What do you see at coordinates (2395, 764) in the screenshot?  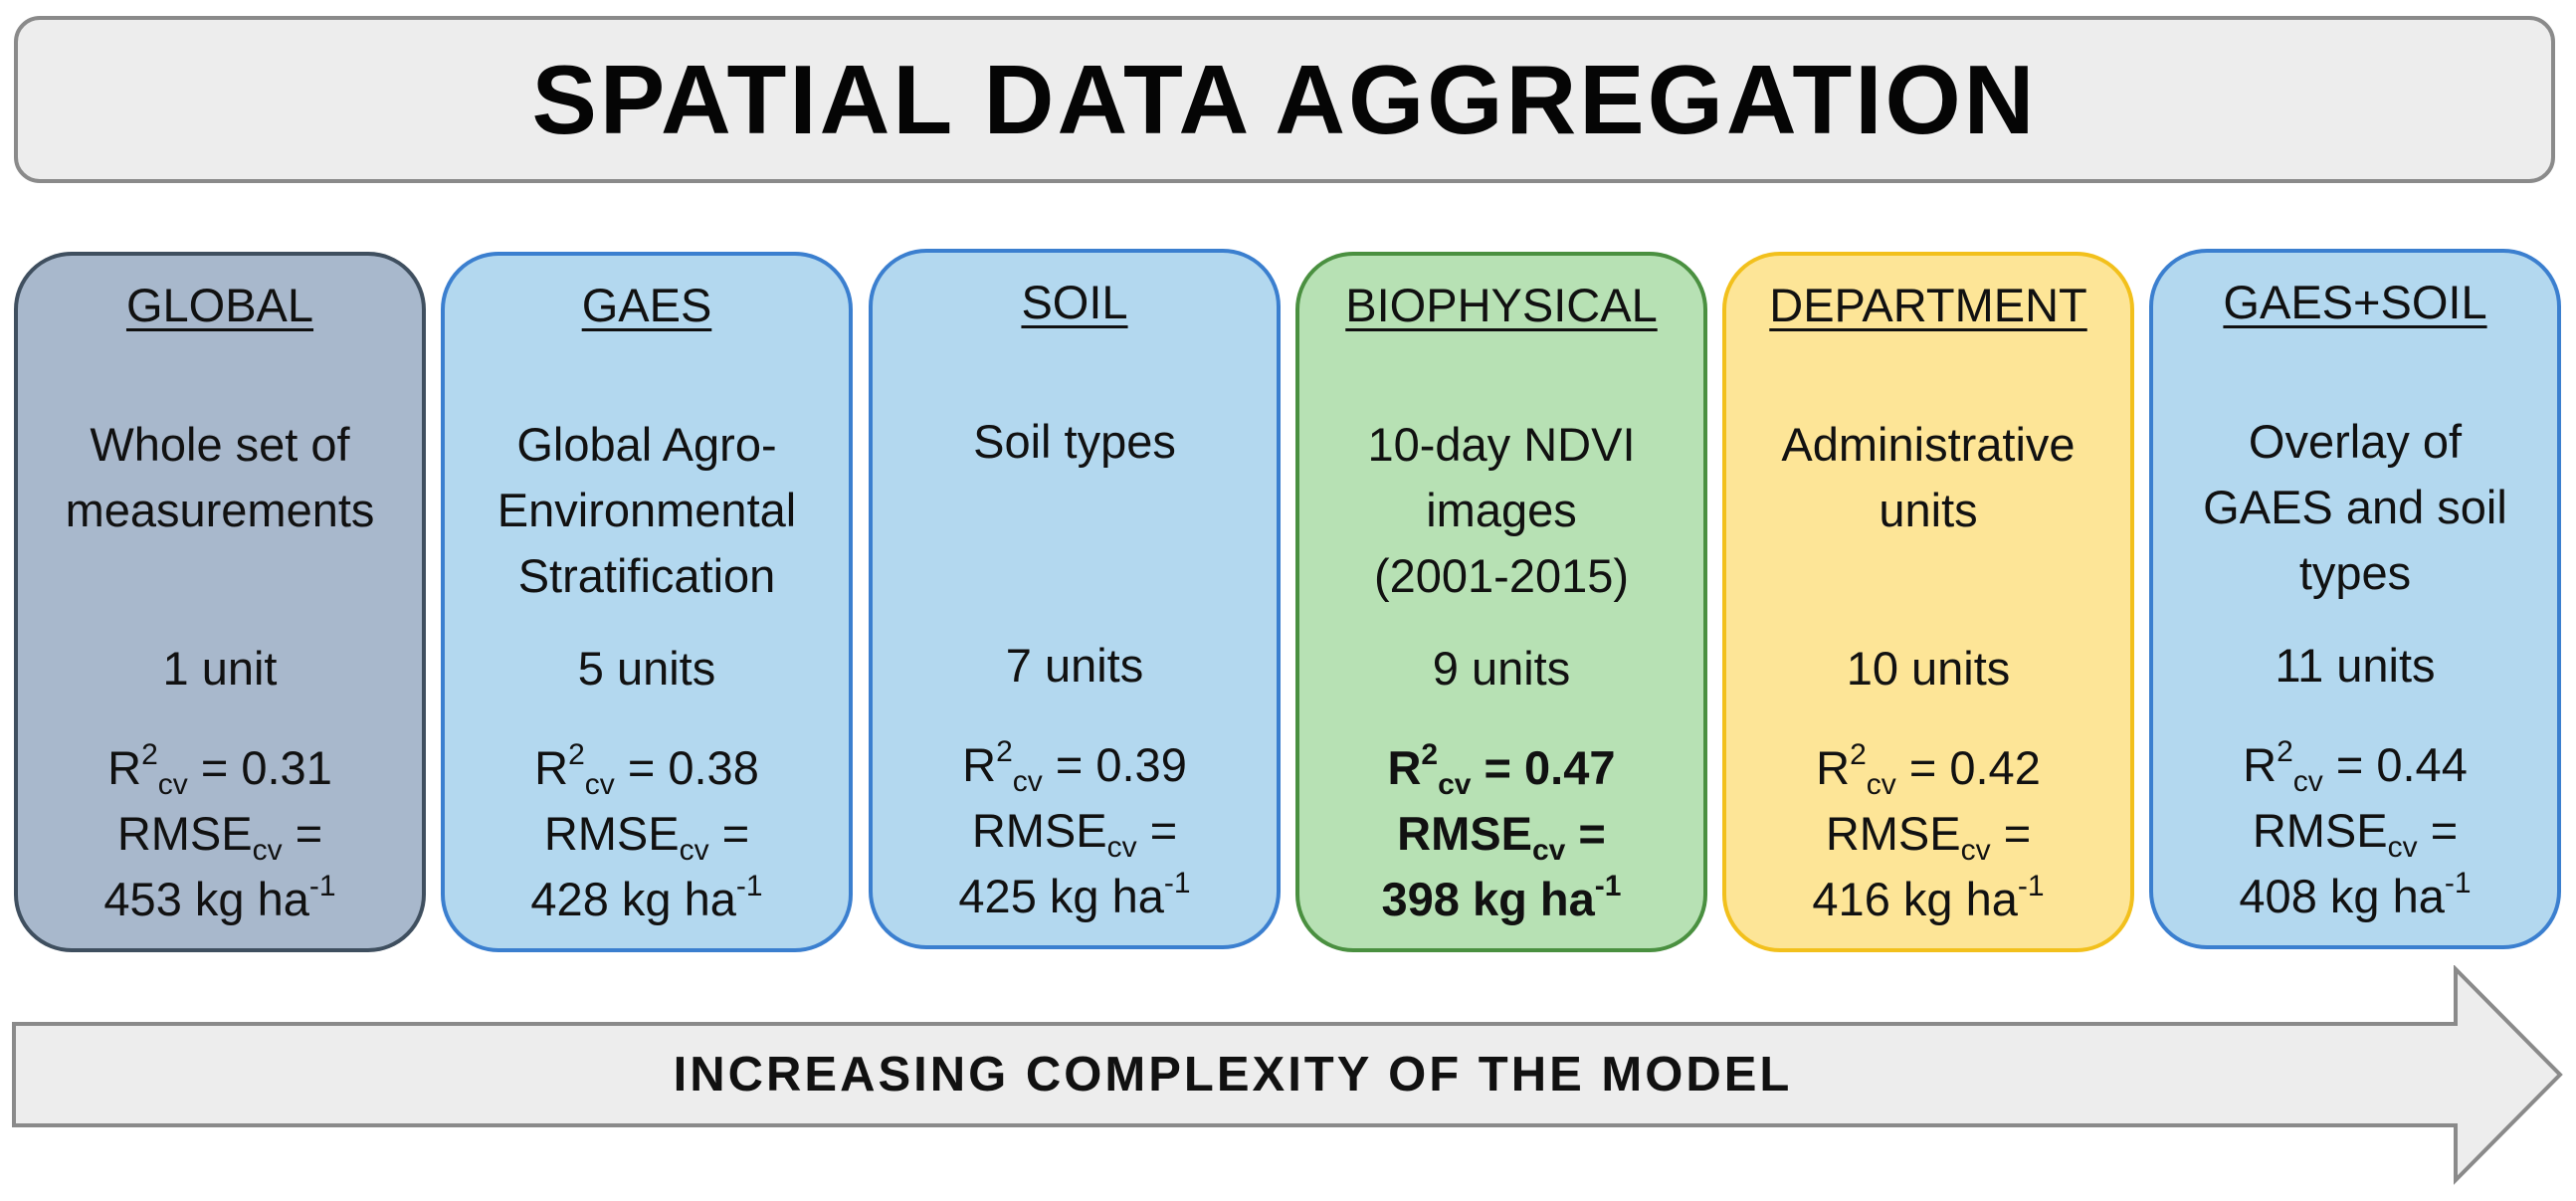 I see `r2-value: = 0.44` at bounding box center [2395, 764].